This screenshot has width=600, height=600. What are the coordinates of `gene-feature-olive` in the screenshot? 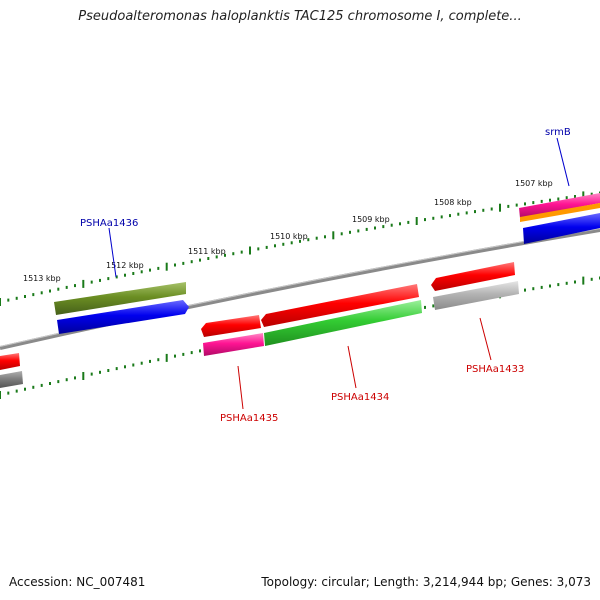 It's located at (120, 298).